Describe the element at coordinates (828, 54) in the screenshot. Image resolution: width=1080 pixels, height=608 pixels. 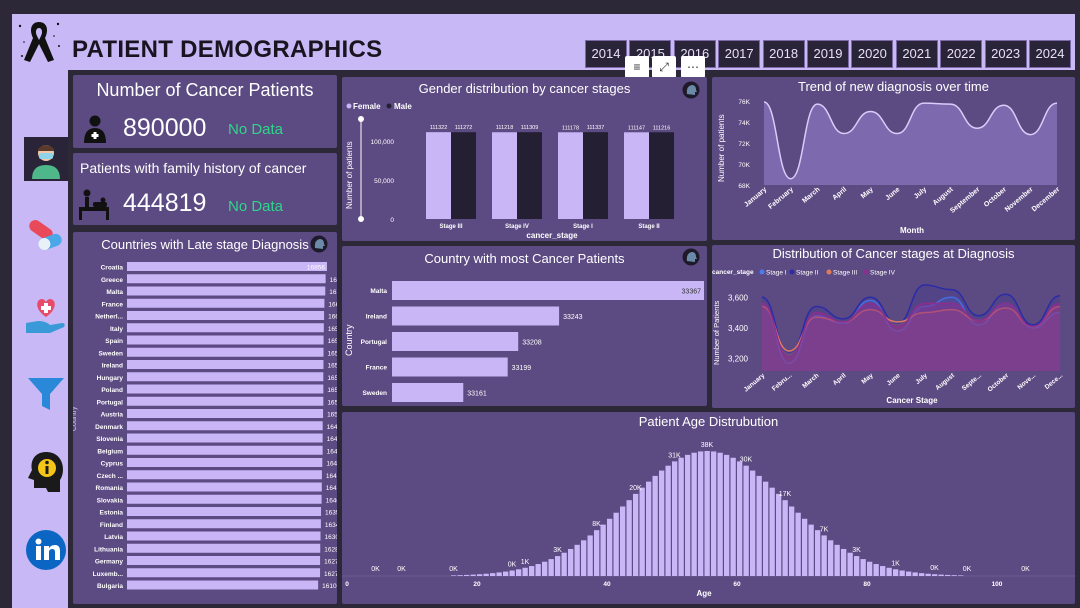
I see `year-button-2019: 2019` at that location.